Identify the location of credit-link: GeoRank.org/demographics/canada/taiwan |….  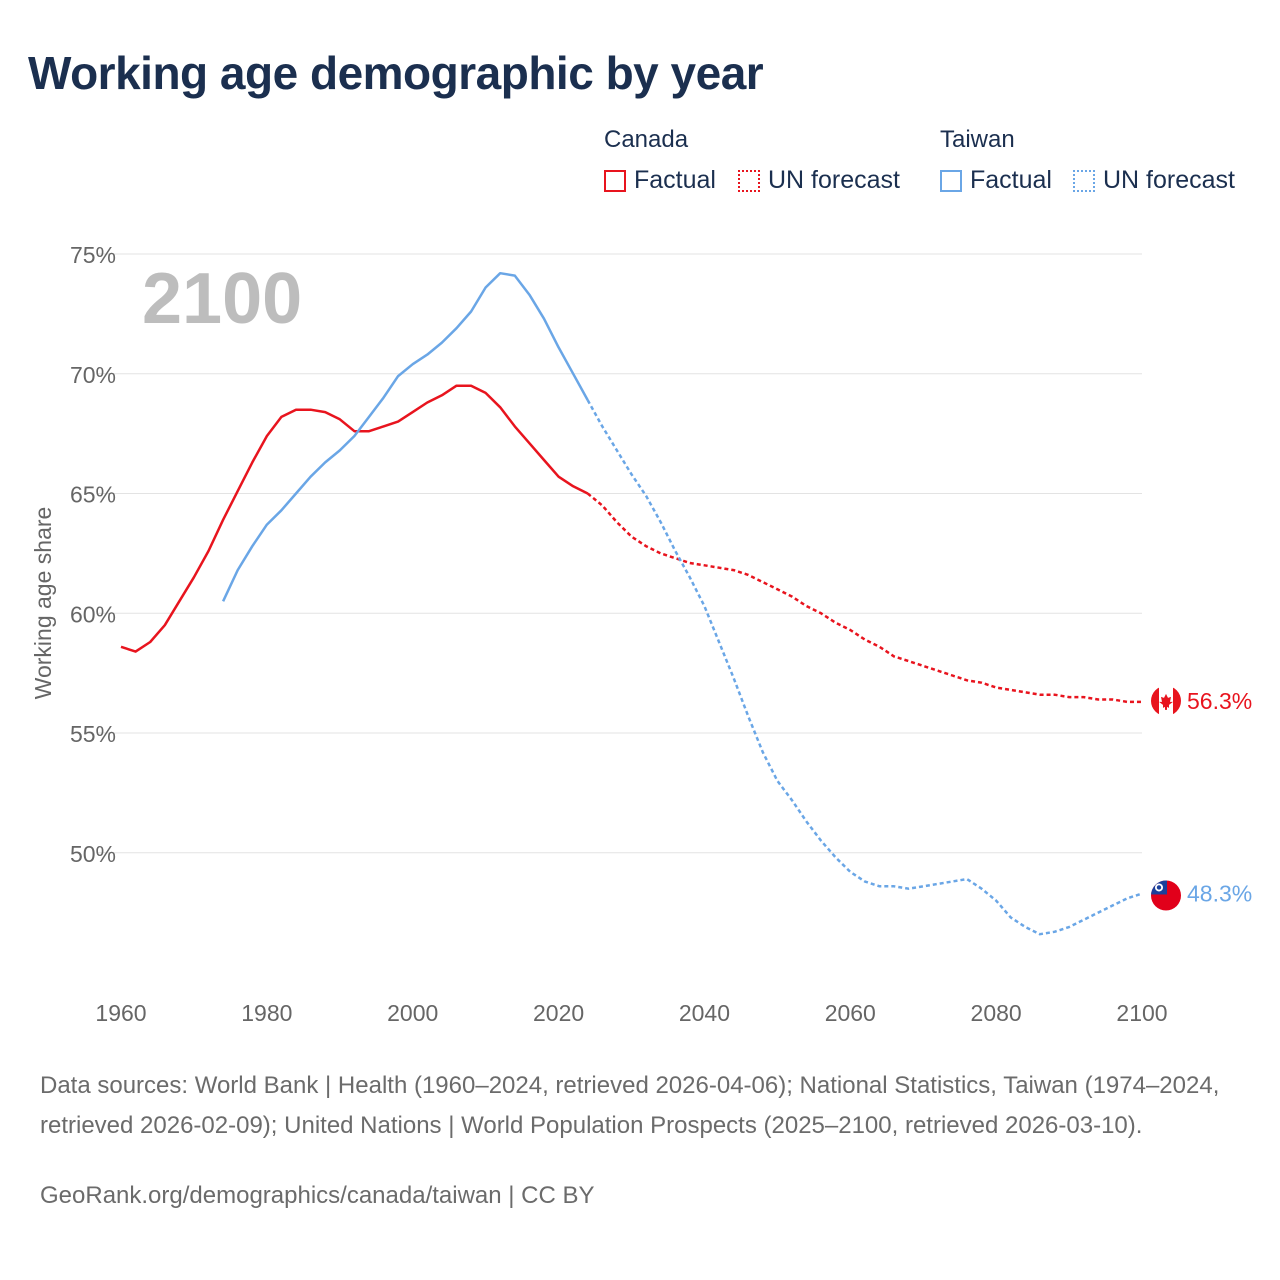
(317, 1195).